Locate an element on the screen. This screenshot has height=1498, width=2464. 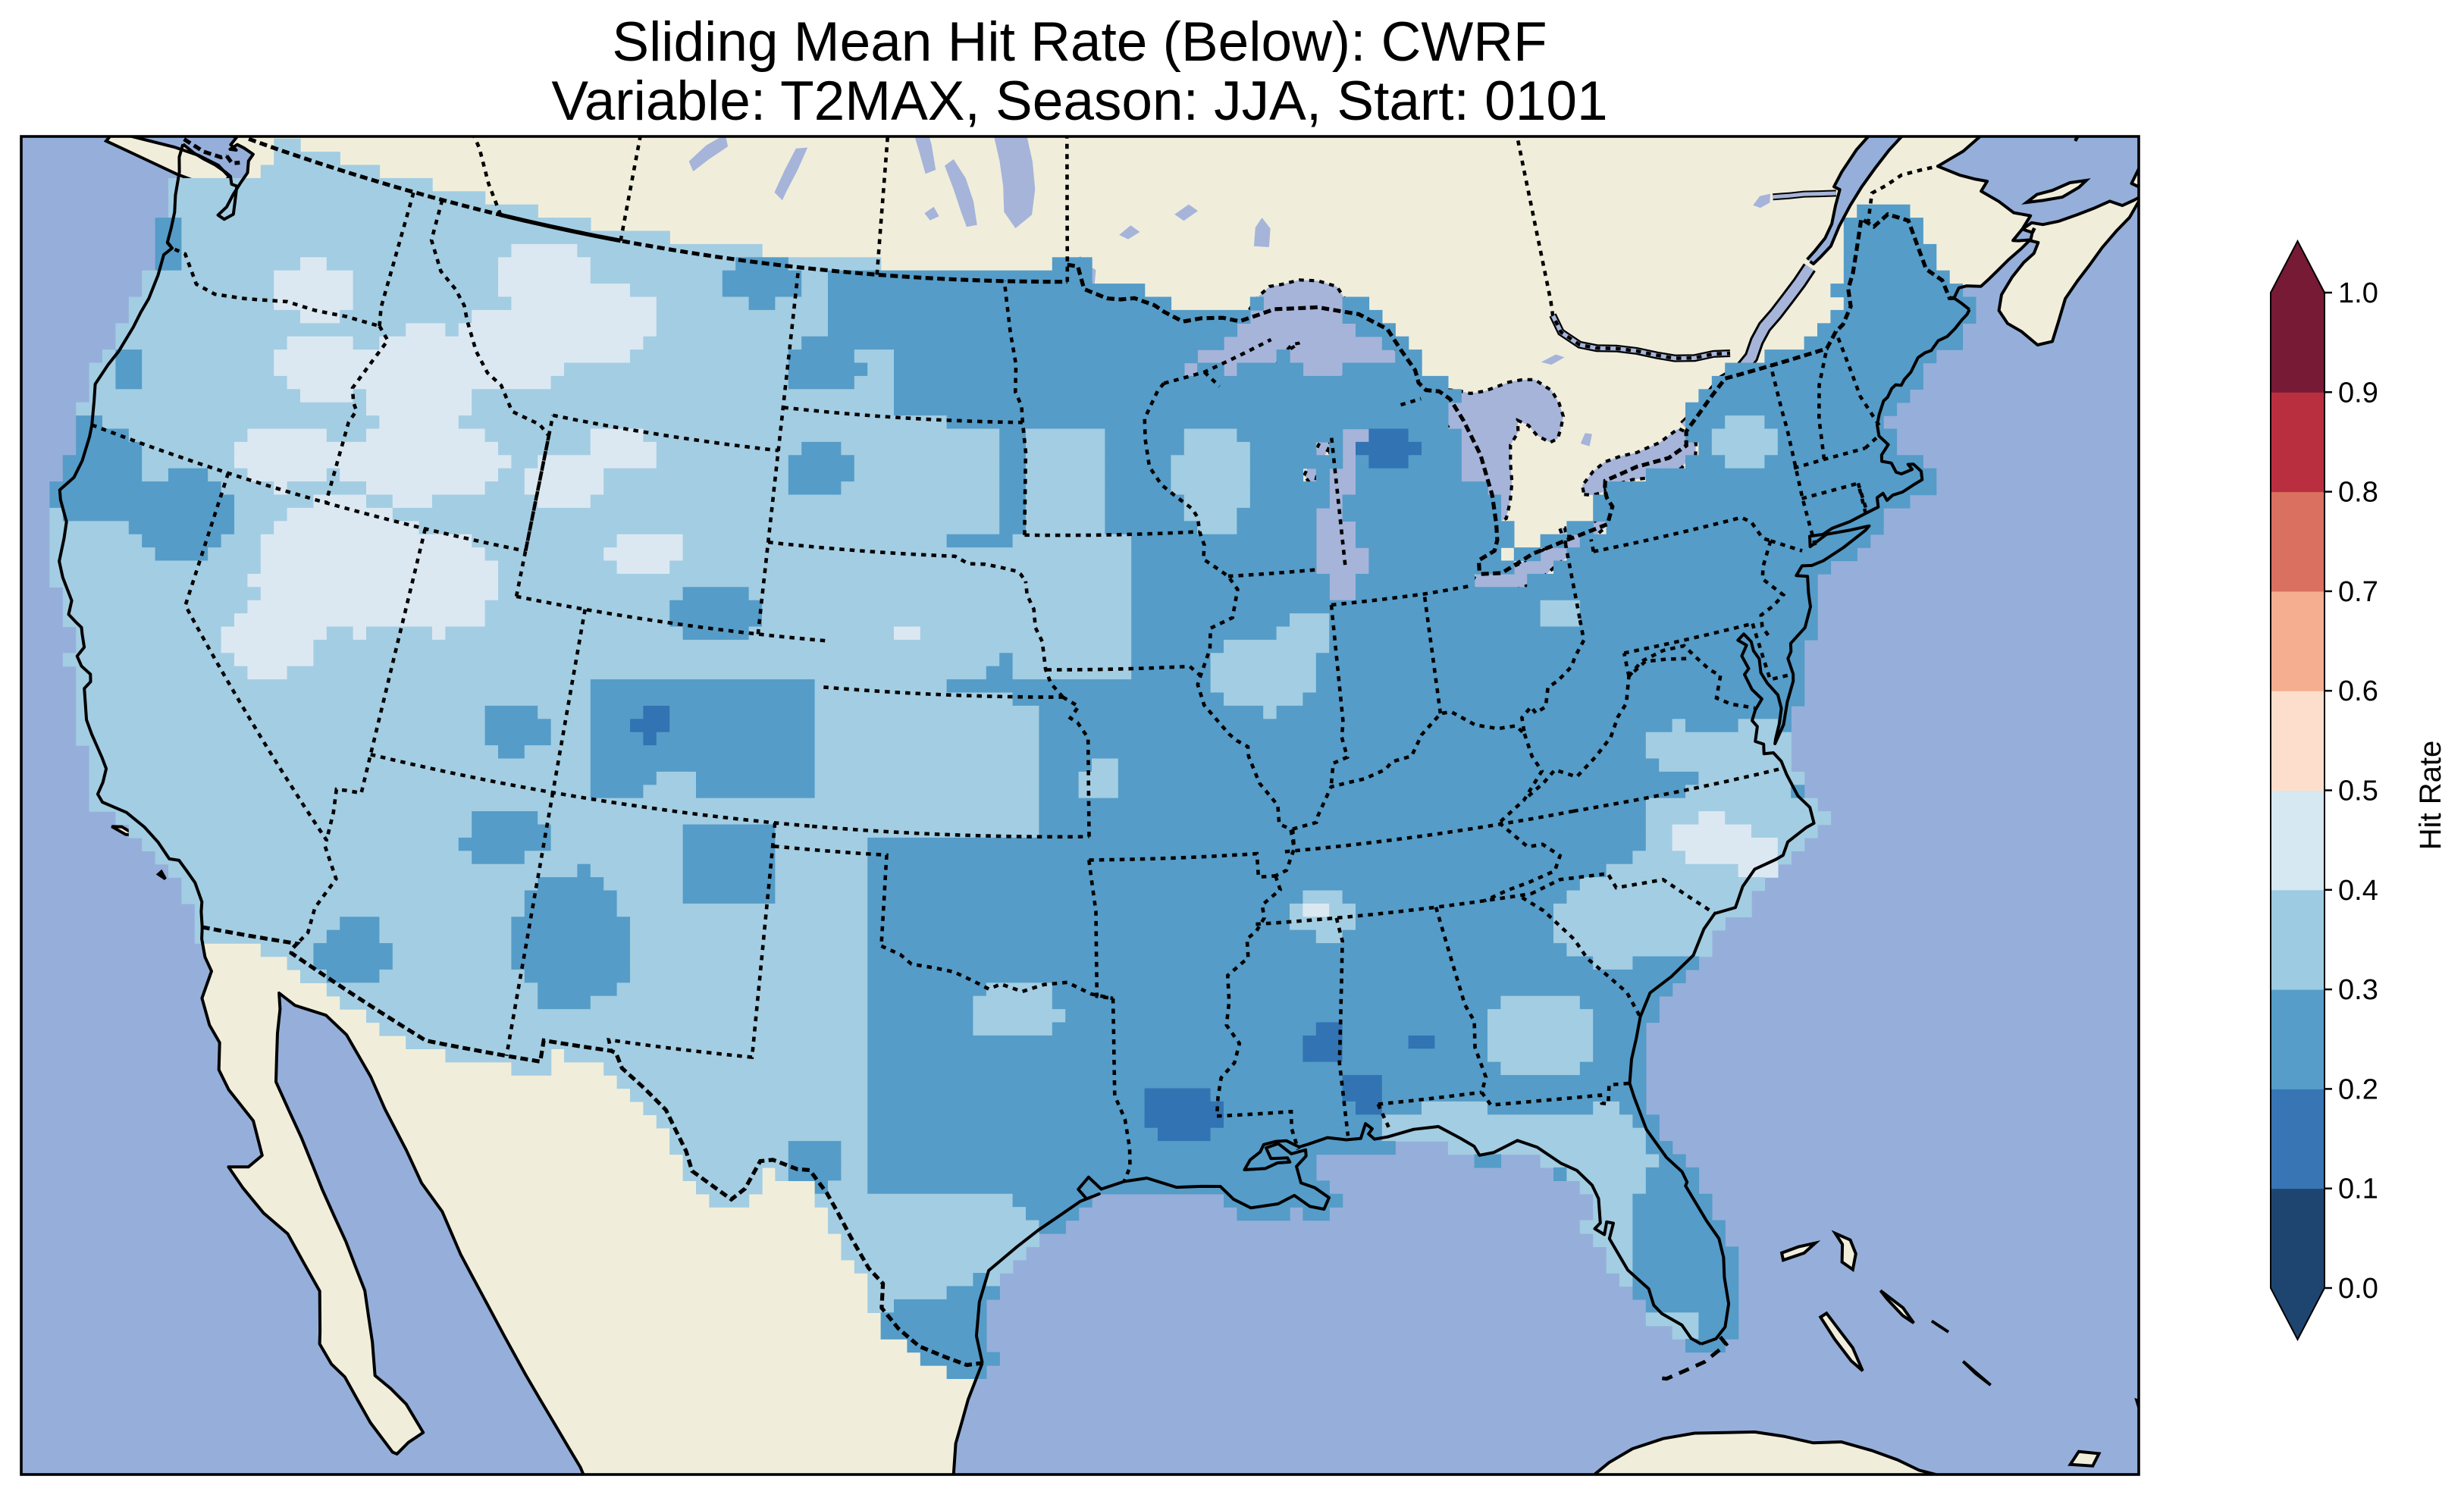
svg-text: 0.9 is located at coordinates (2358, 393).